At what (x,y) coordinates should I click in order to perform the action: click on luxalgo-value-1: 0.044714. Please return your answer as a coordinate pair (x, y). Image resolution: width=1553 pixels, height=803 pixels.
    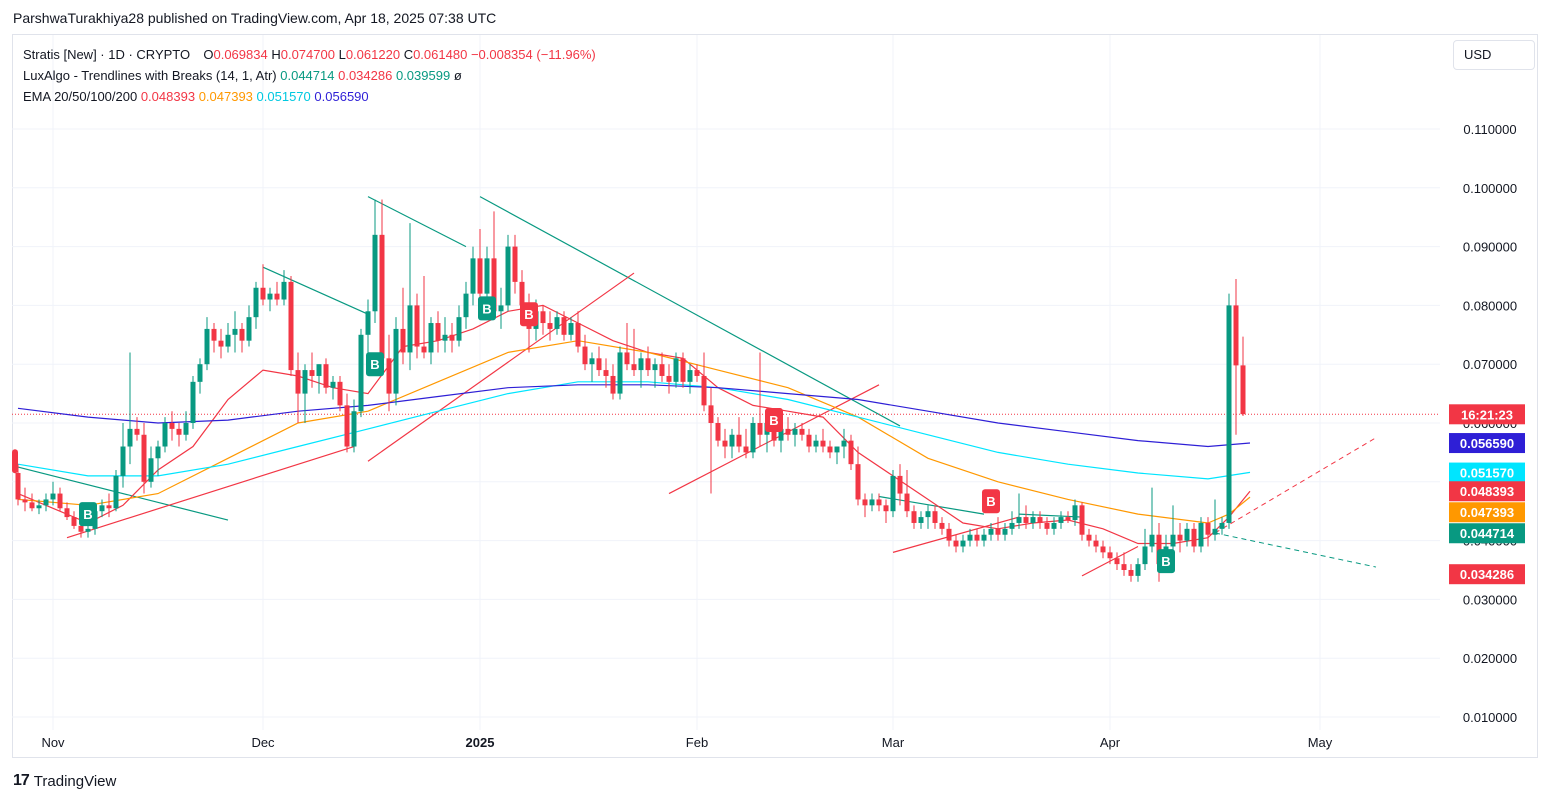
    Looking at the image, I should click on (307, 75).